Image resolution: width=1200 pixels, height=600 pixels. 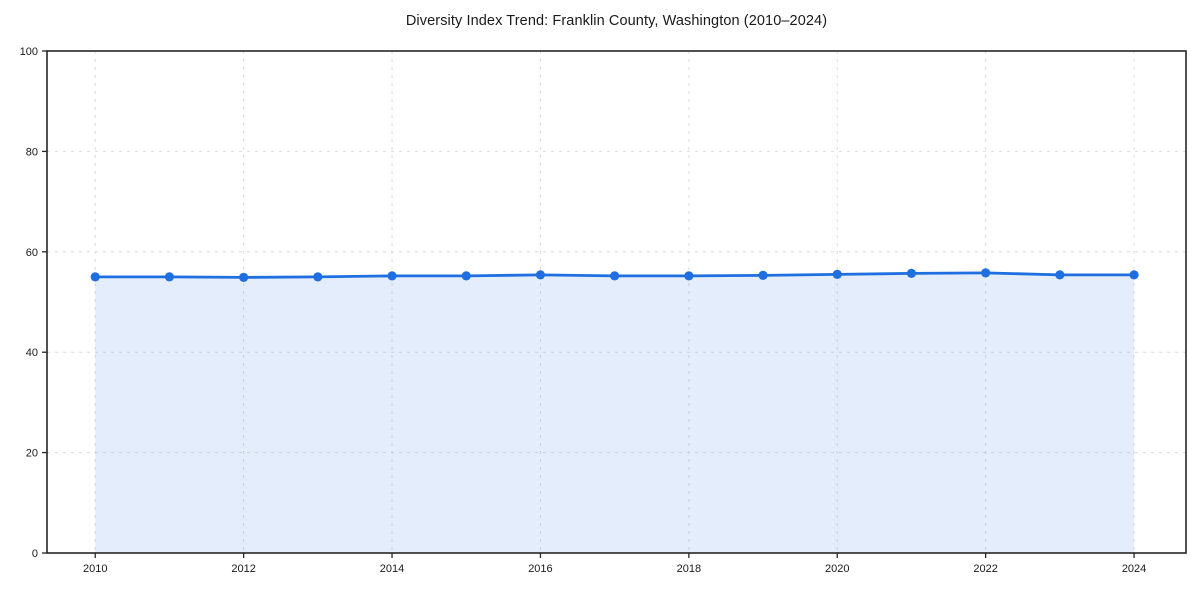 What do you see at coordinates (1134, 569) in the screenshot?
I see `x-tick-label: 2024` at bounding box center [1134, 569].